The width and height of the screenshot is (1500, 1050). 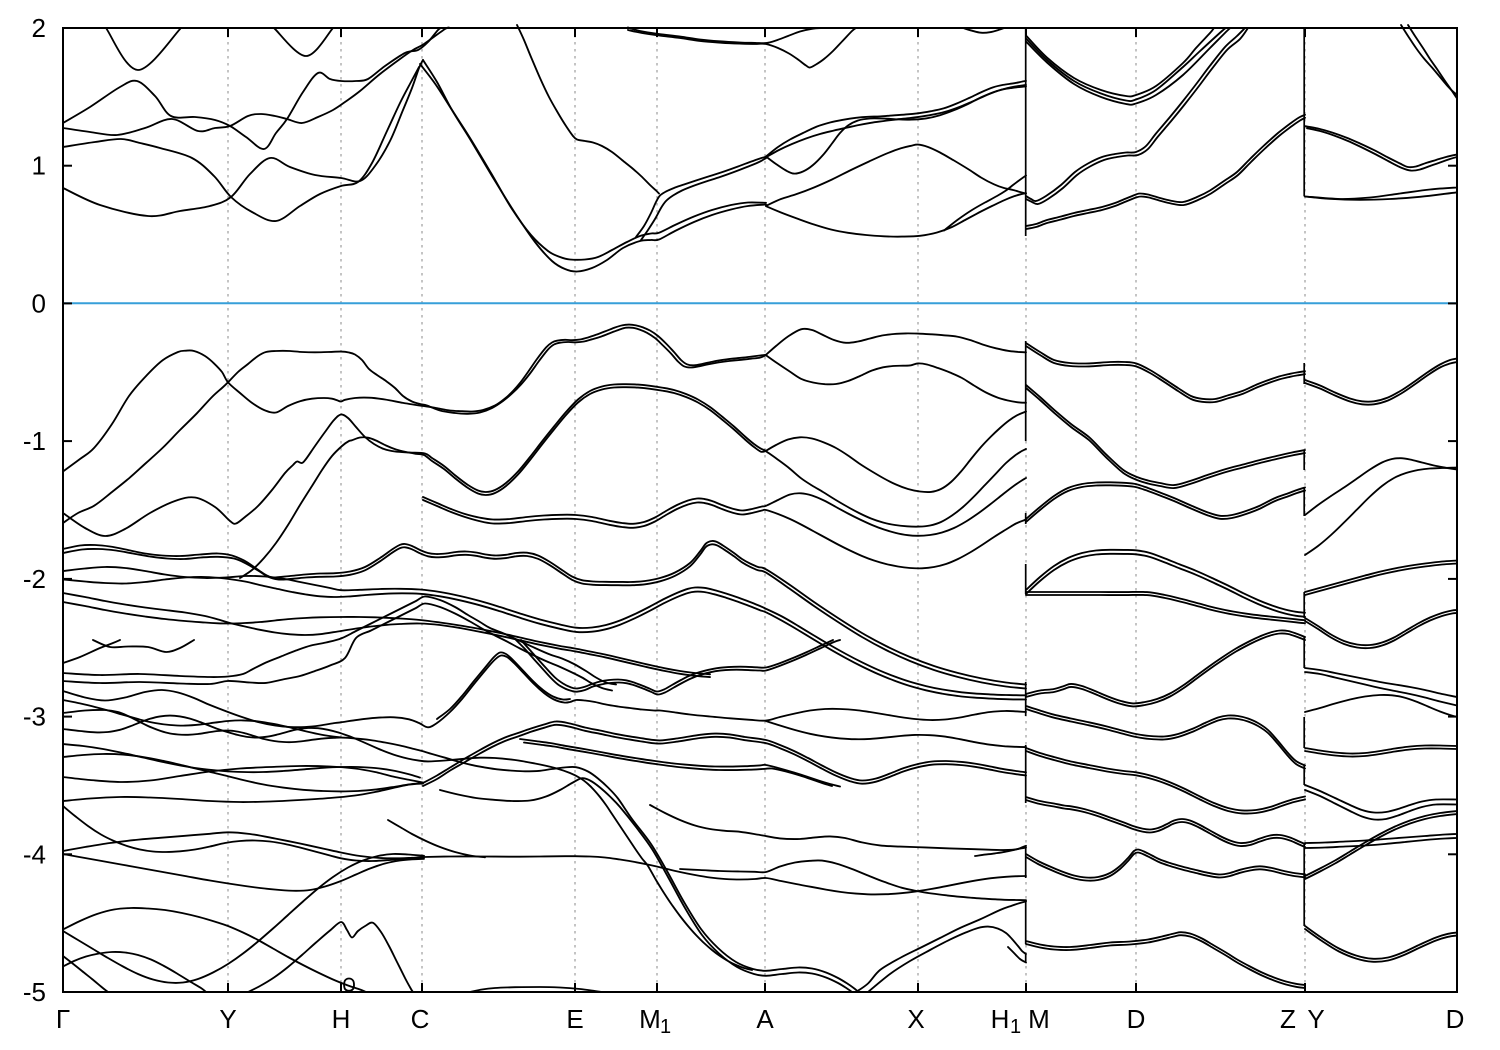 What do you see at coordinates (63, 1019) in the screenshot?
I see `svg-text: Γ` at bounding box center [63, 1019].